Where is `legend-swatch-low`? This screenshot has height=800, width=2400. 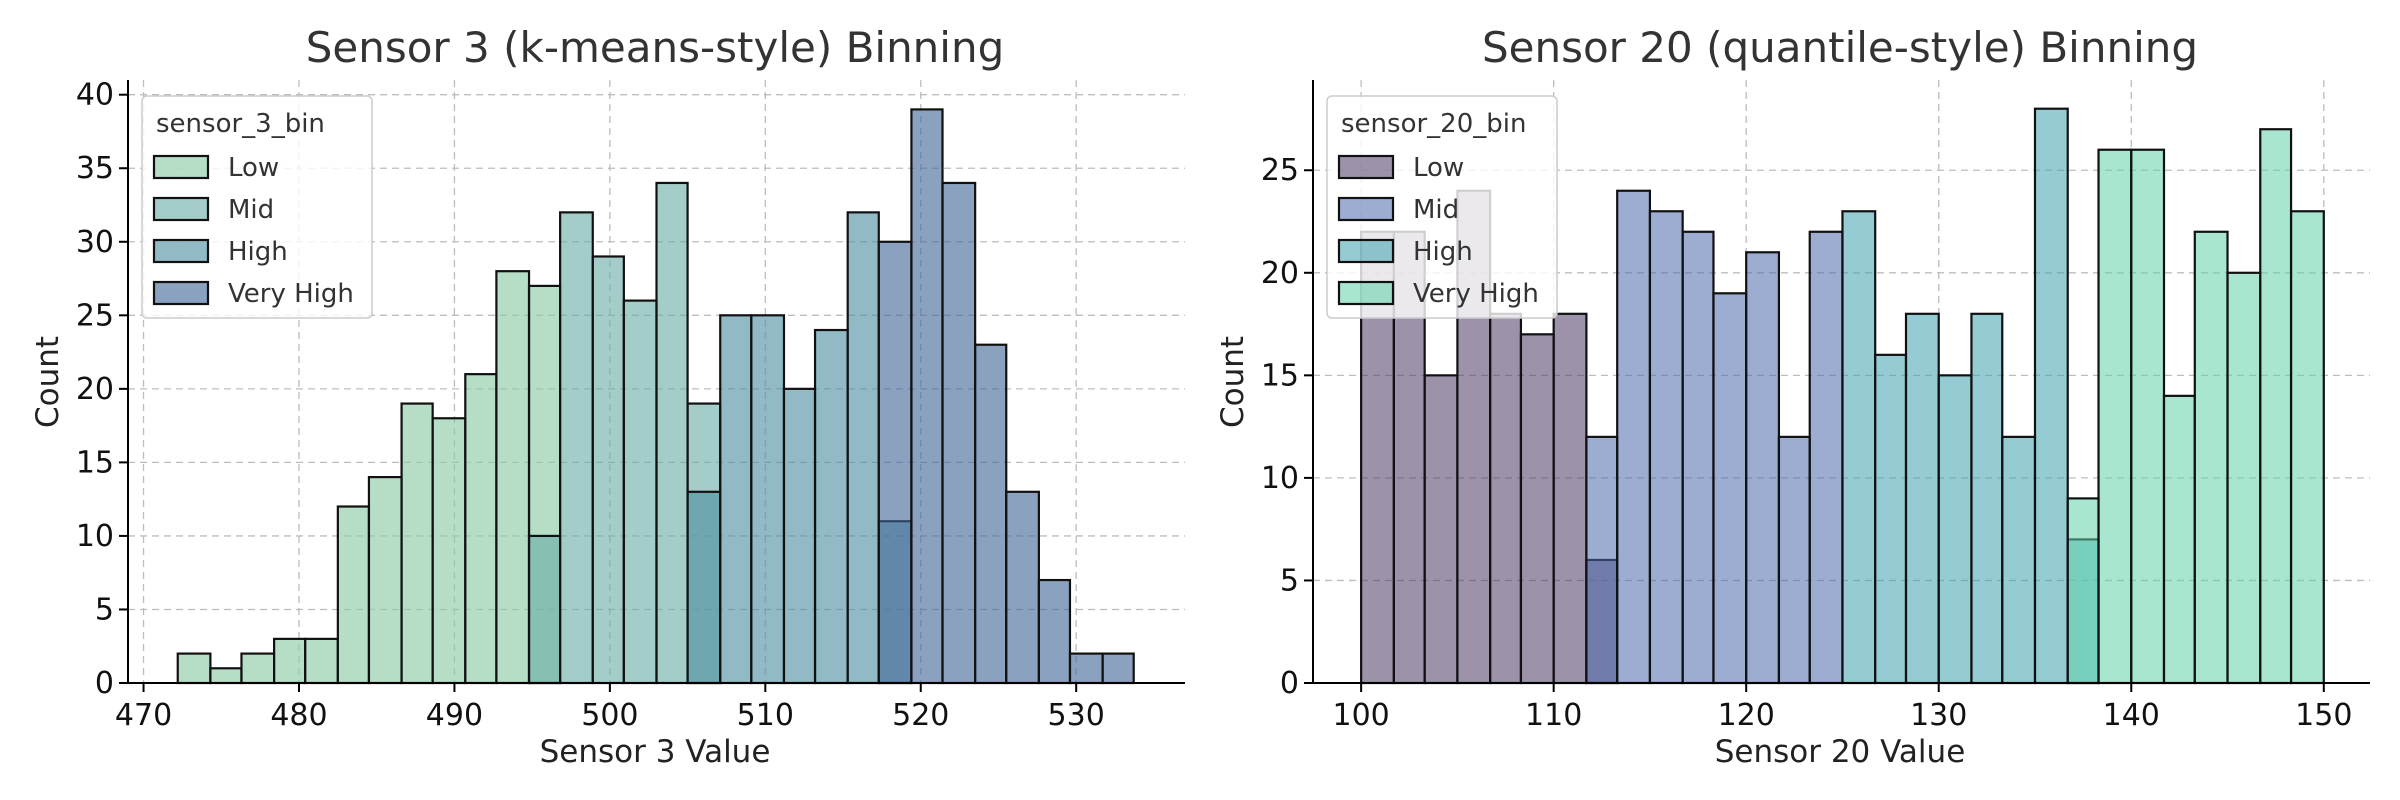
legend-swatch-low is located at coordinates (1366, 167).